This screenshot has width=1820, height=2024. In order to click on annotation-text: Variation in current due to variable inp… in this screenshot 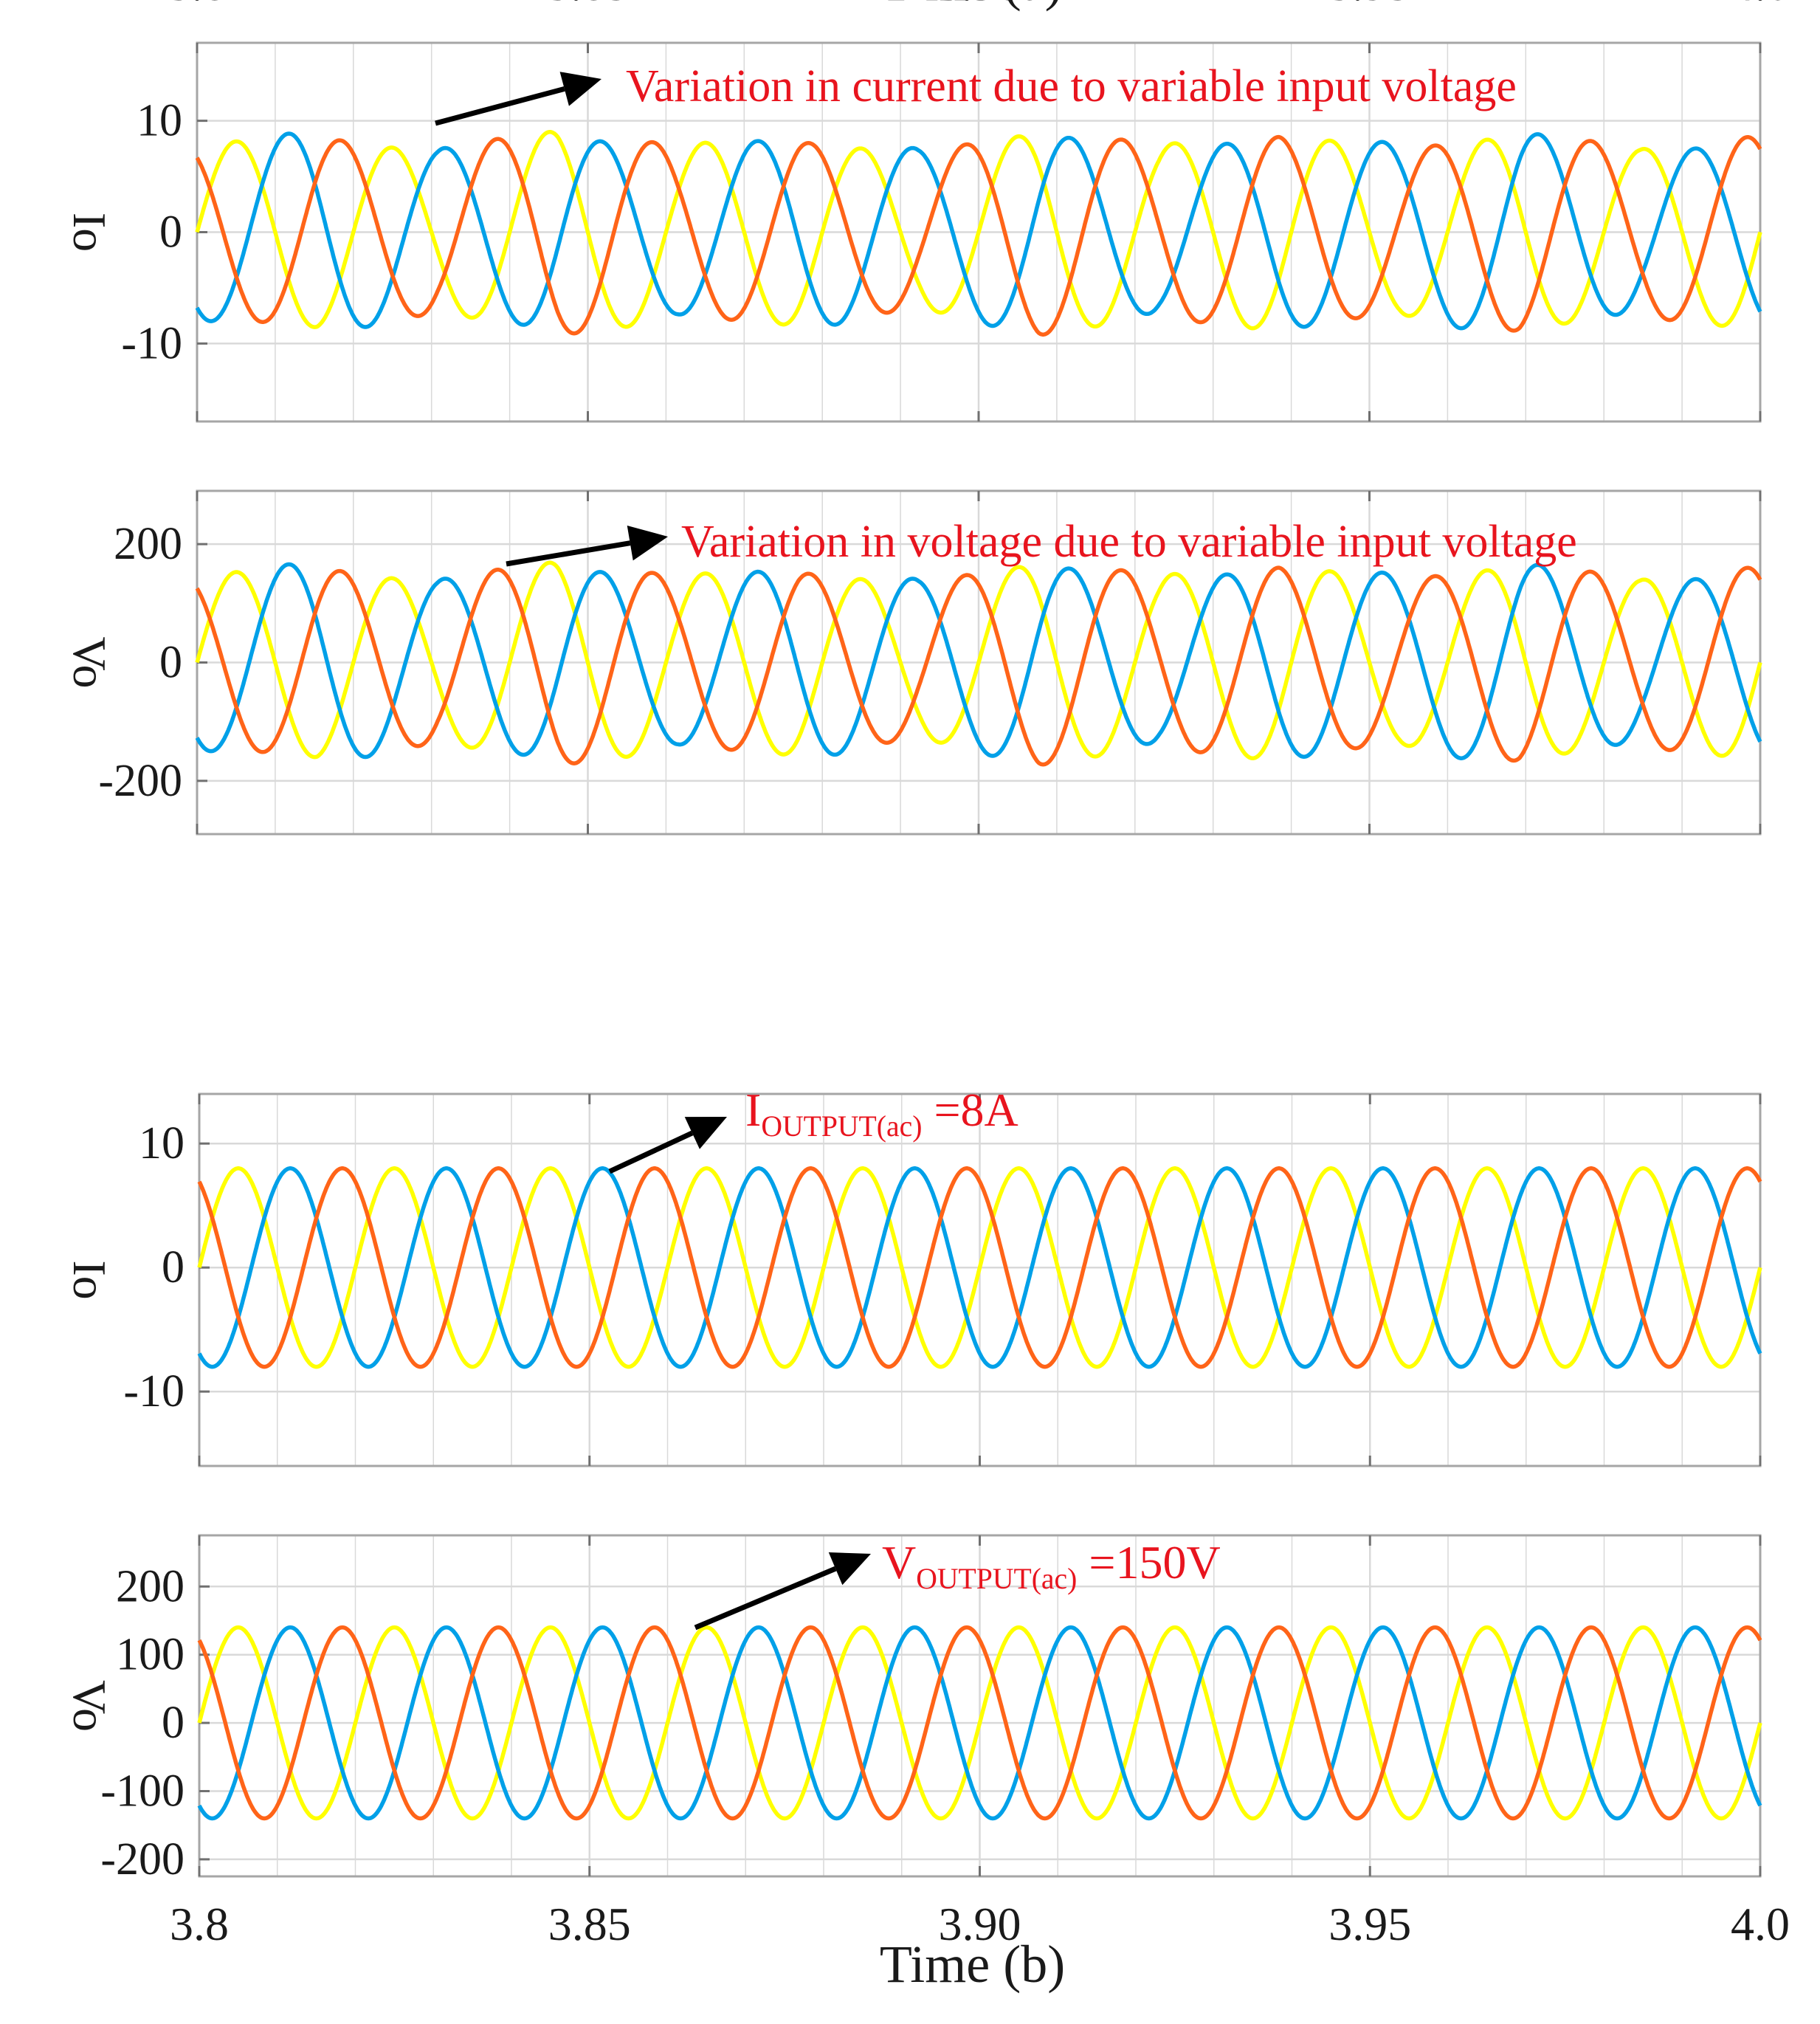, I will do `click(1071, 86)`.